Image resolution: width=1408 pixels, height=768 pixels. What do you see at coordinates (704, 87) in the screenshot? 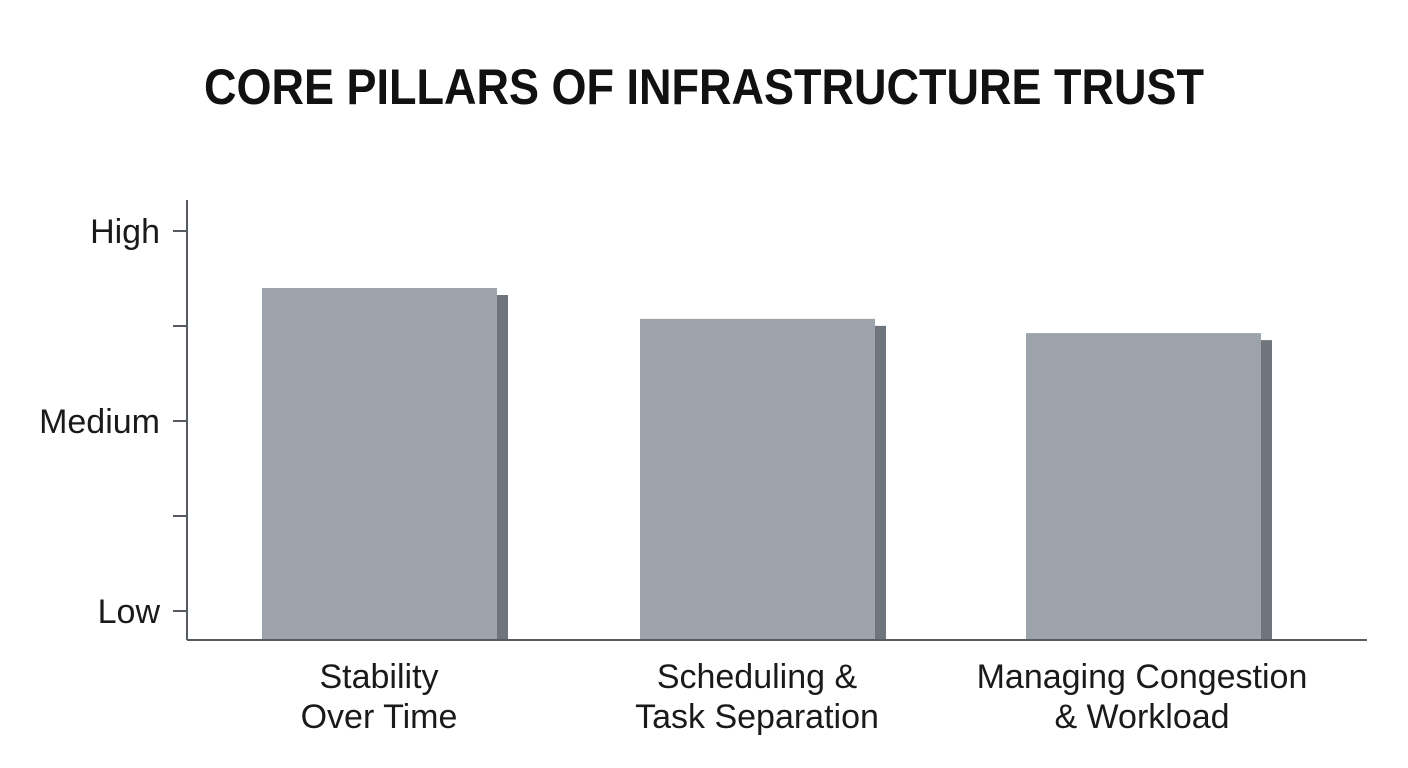
I see `chart-title: CORE PILLARS OF INFRASTRUCTURE TRUST` at bounding box center [704, 87].